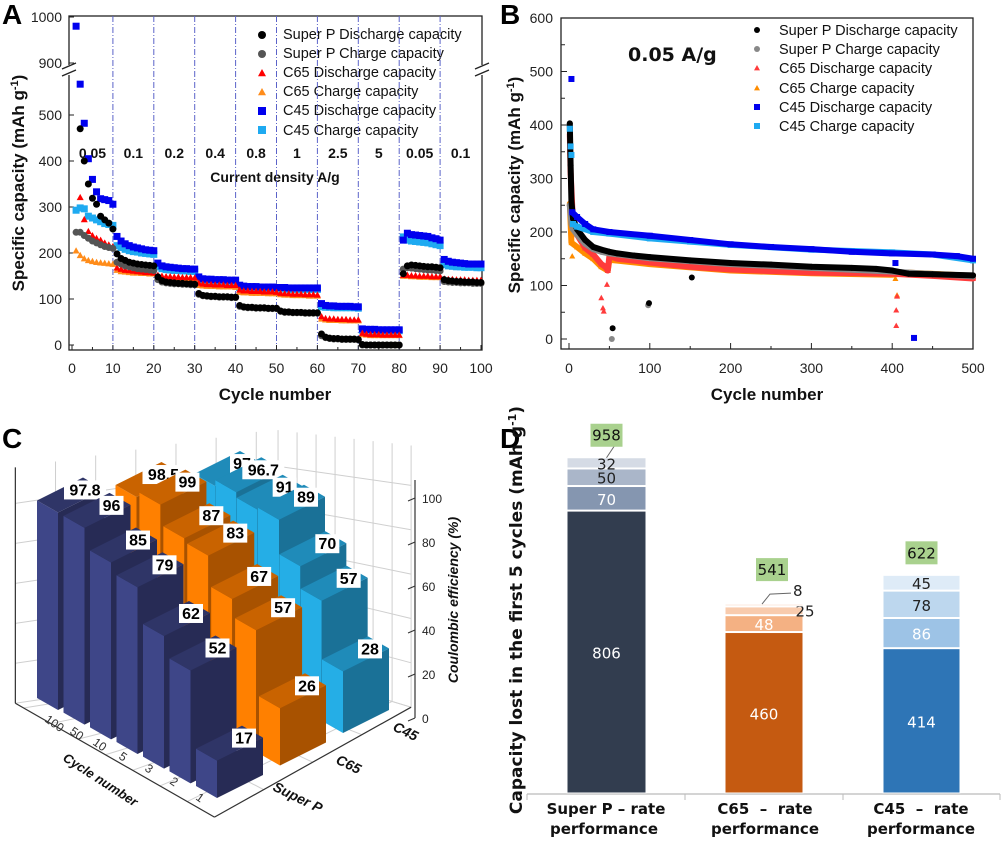 The image size is (1005, 841). I want to click on bar-value-label: 17, so click(244, 739).